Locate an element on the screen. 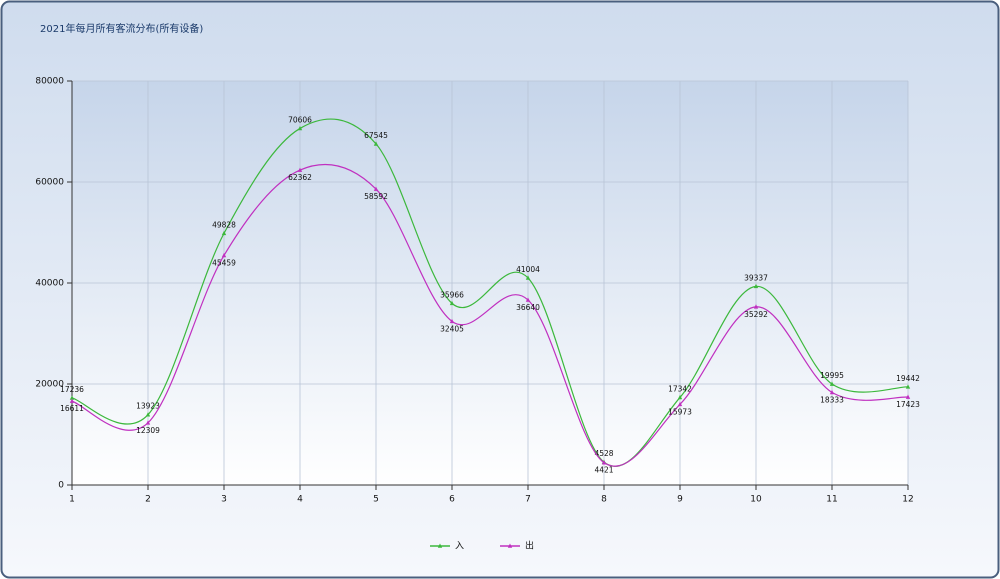  x-tick-label: 11 is located at coordinates (831, 500).